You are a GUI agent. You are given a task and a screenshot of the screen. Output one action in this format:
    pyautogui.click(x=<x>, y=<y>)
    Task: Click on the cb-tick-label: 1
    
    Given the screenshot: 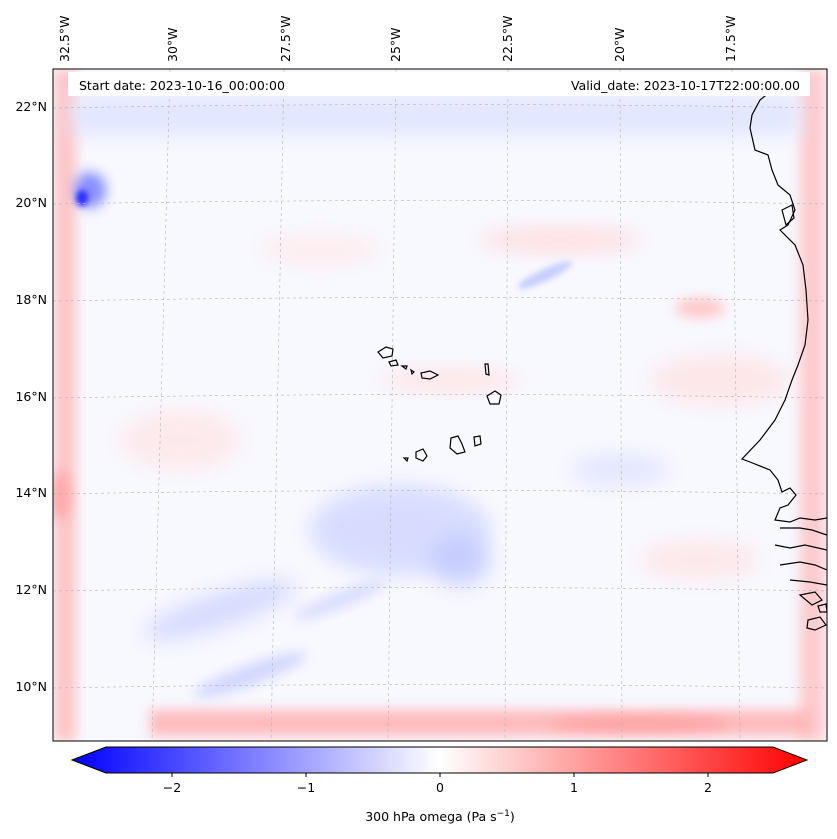 What is the action you would take?
    pyautogui.click(x=574, y=787)
    